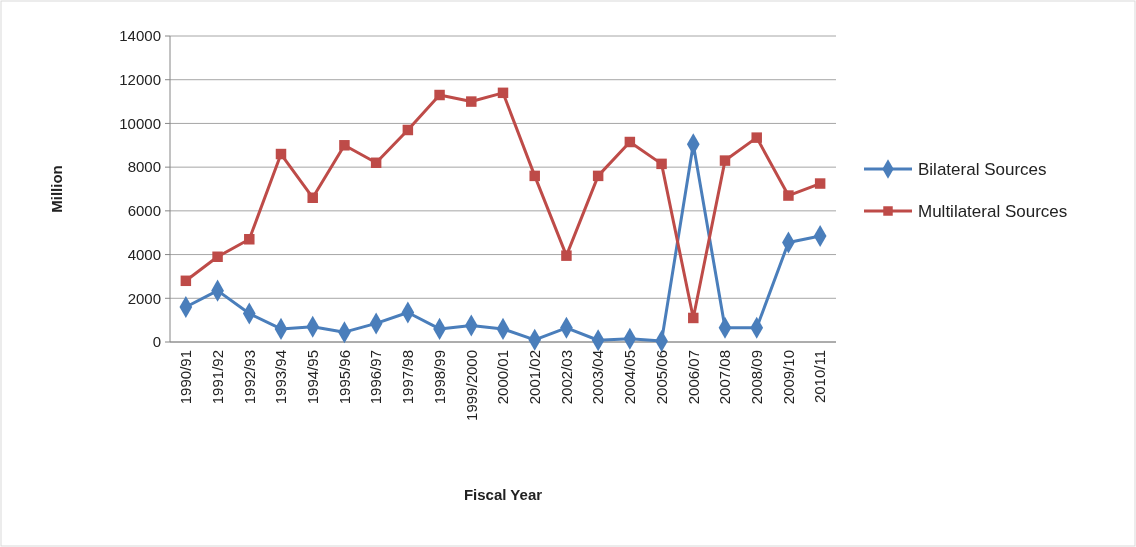  What do you see at coordinates (503, 377) in the screenshot?
I see `x-tick-label: 2000/01` at bounding box center [503, 377].